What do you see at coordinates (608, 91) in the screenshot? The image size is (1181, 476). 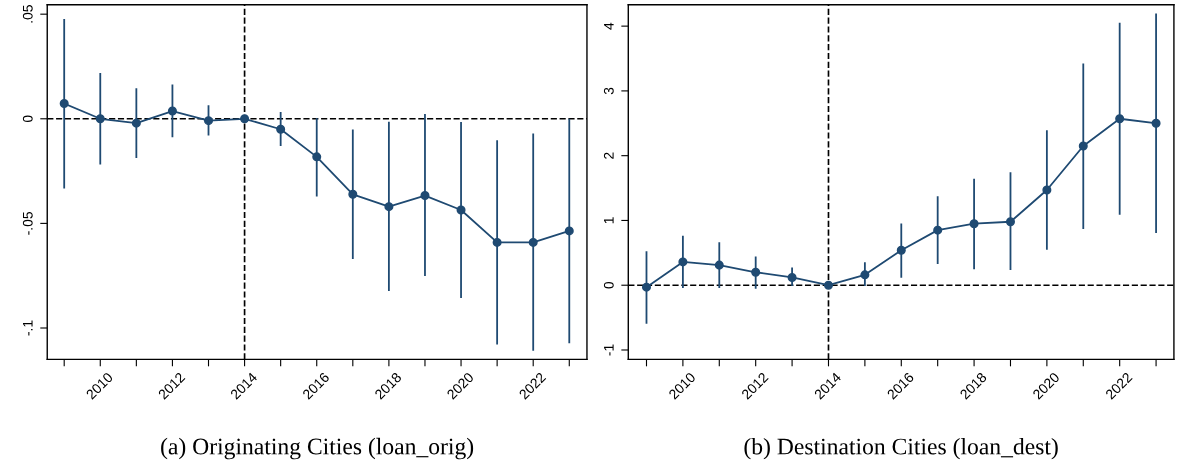 I see `y-tick-label: 3` at bounding box center [608, 91].